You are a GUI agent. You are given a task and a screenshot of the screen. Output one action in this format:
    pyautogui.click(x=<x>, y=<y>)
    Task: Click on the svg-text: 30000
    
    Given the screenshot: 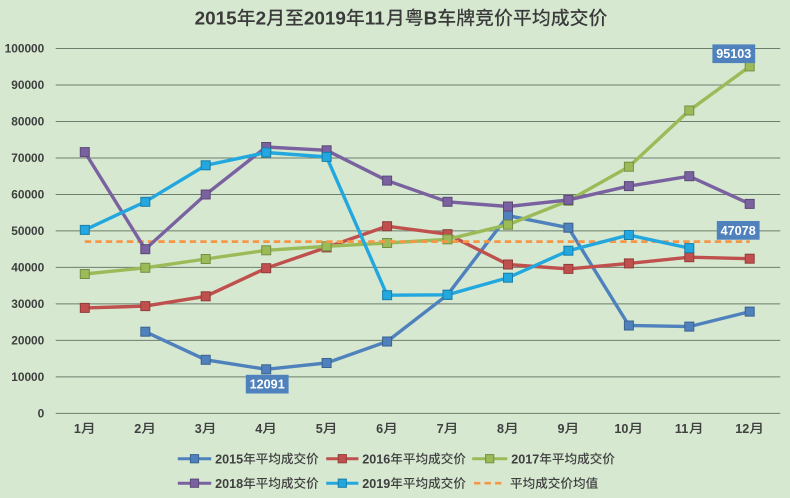 What is the action you would take?
    pyautogui.click(x=27, y=304)
    